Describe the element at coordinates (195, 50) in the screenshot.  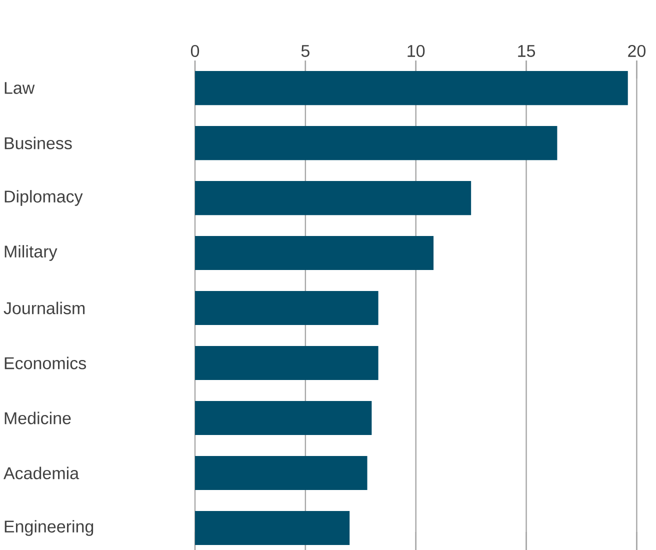
I see `x-tick-label: 0` at that location.